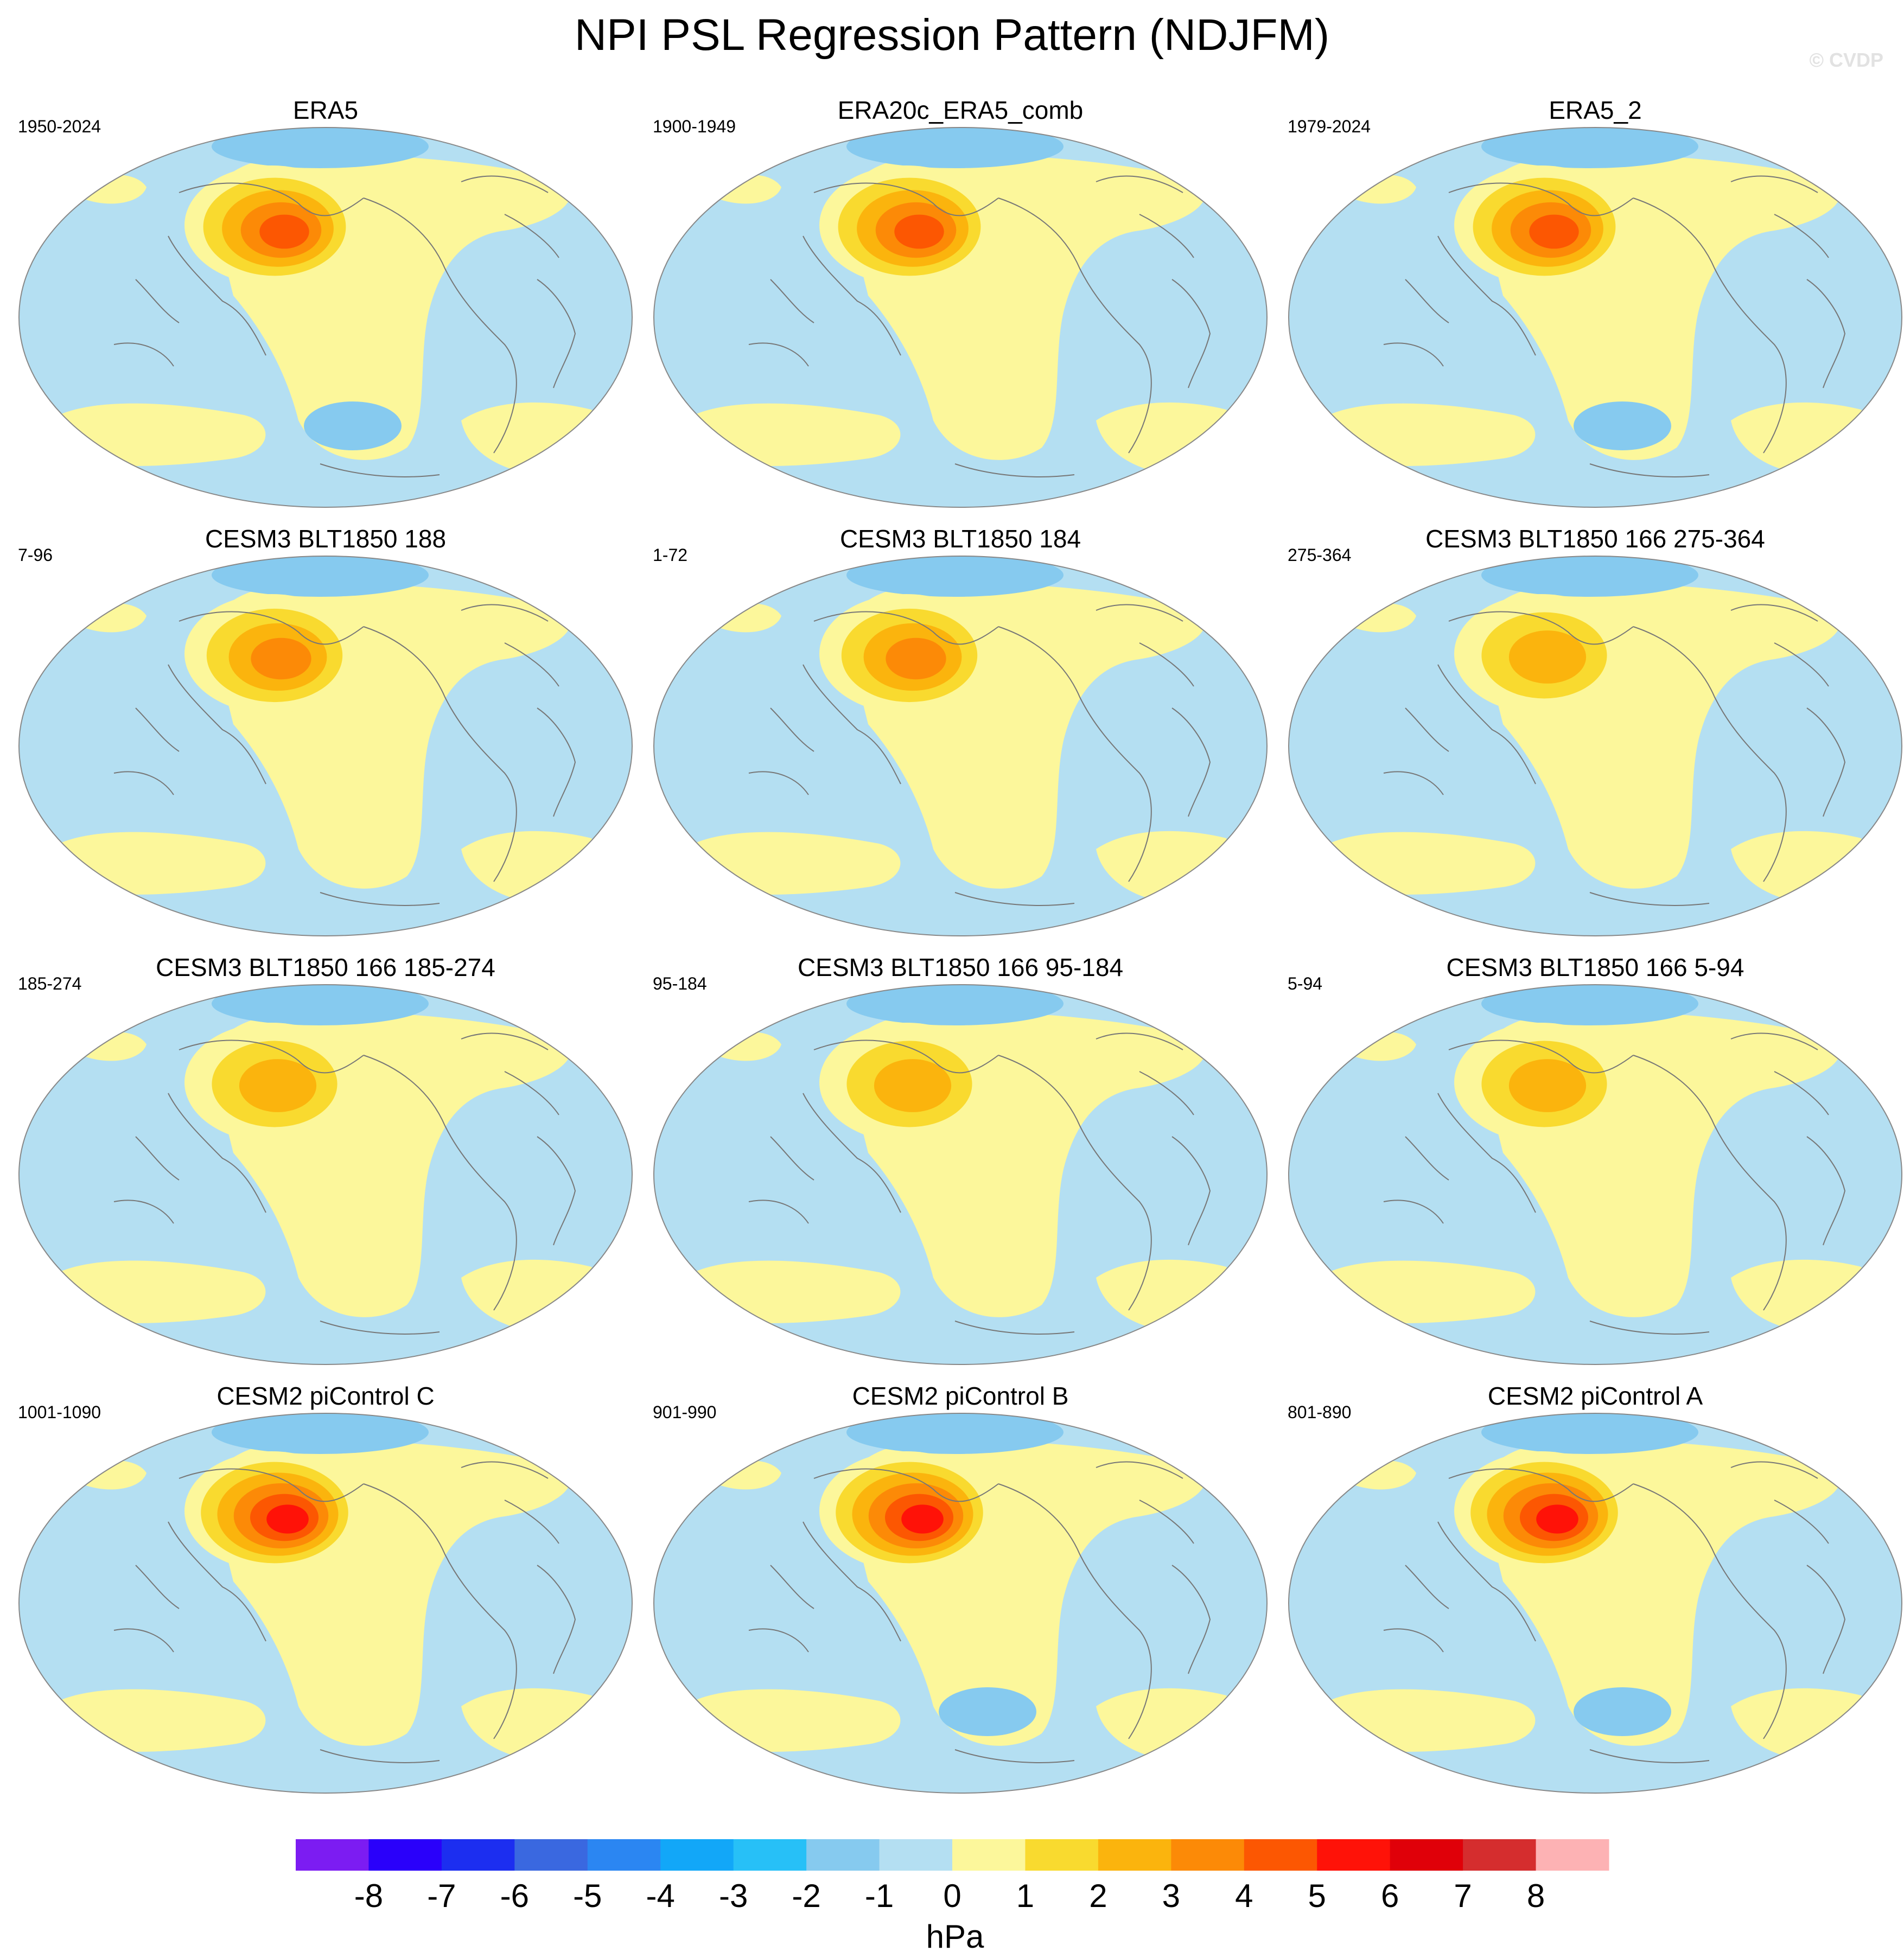 The height and width of the screenshot is (1958, 1904). Describe the element at coordinates (326, 110) in the screenshot. I see `panel-title: ERA5` at that location.